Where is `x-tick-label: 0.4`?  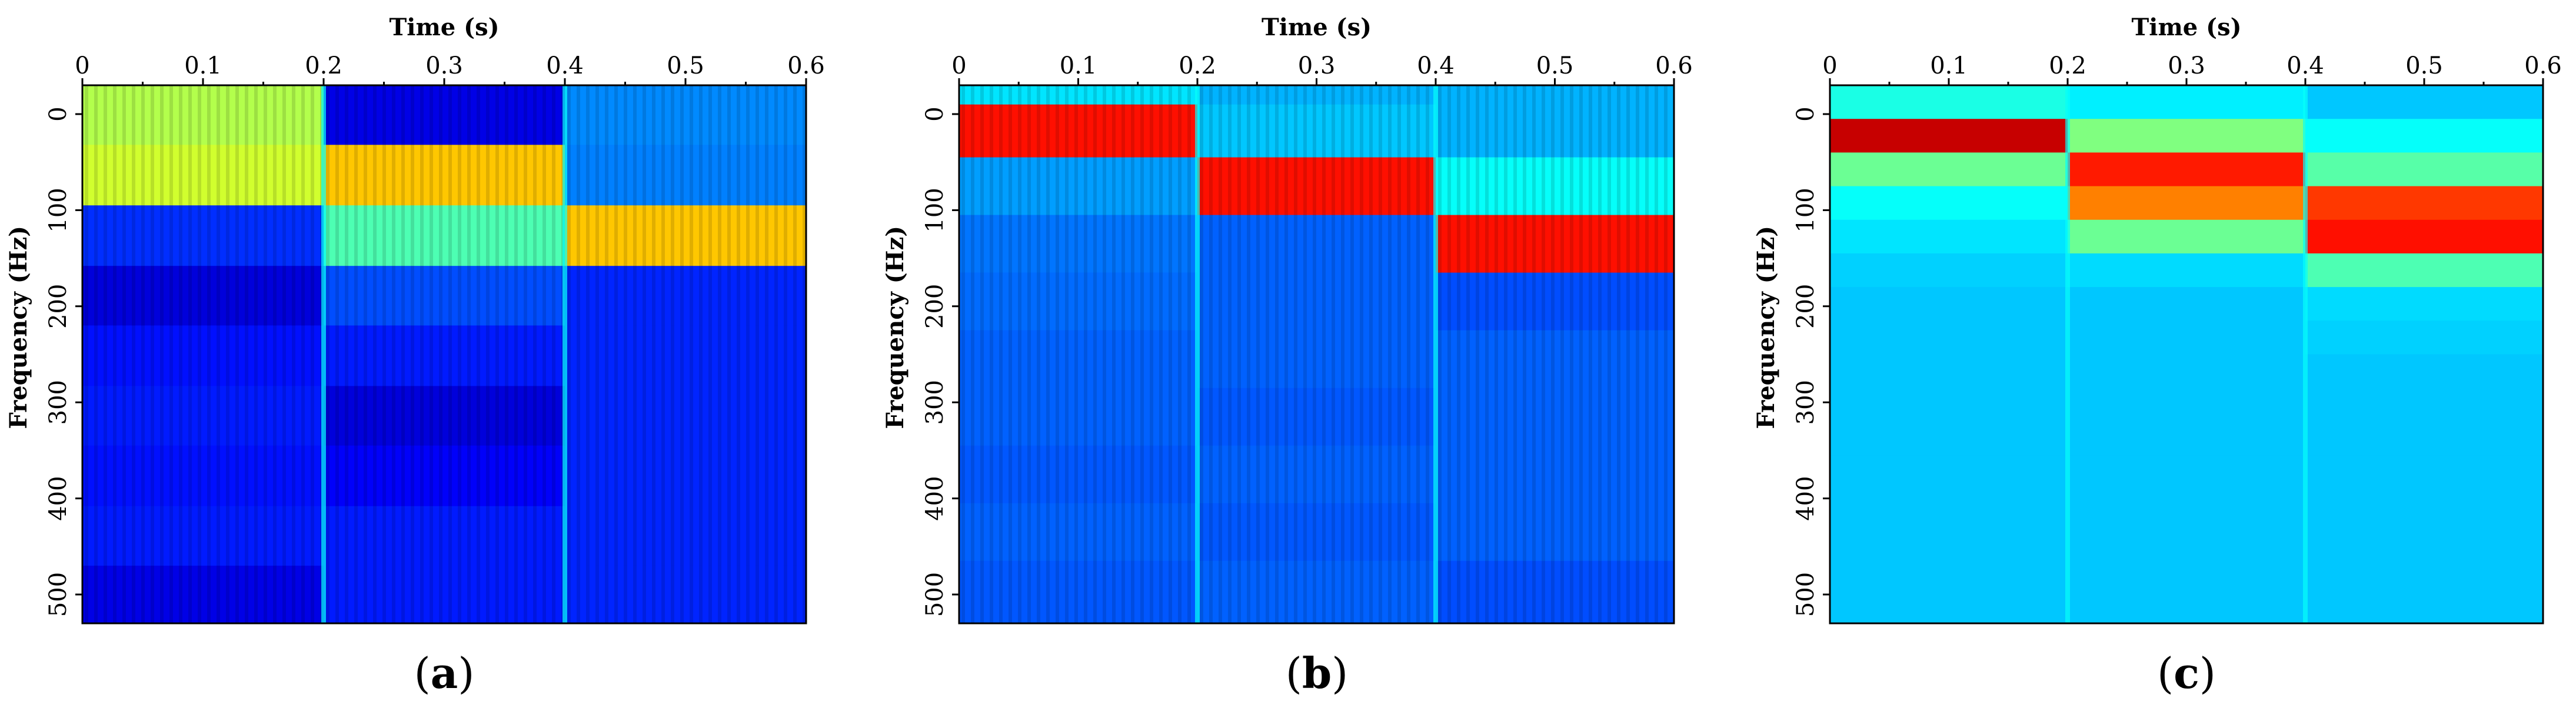
x-tick-label: 0.4 is located at coordinates (1436, 65).